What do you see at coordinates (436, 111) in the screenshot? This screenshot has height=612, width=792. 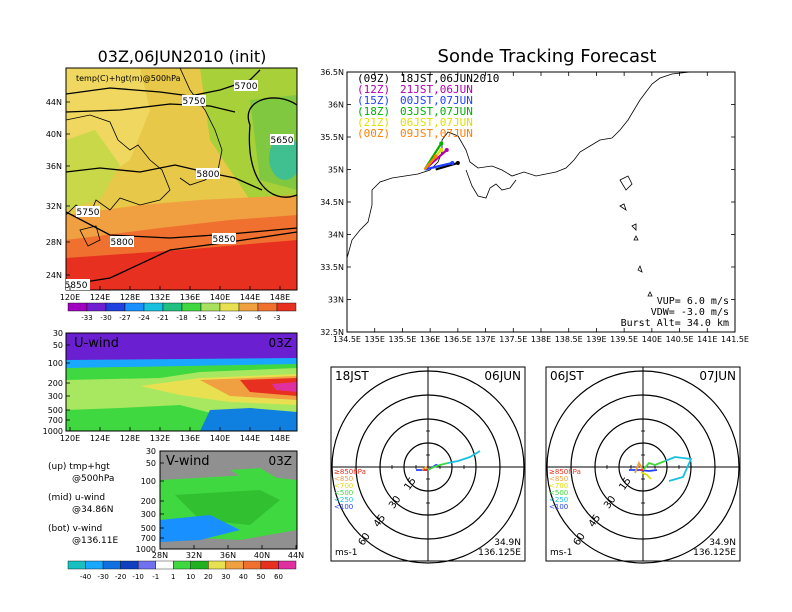 I see `track-legend-text: 03JST,07JUN` at bounding box center [436, 111].